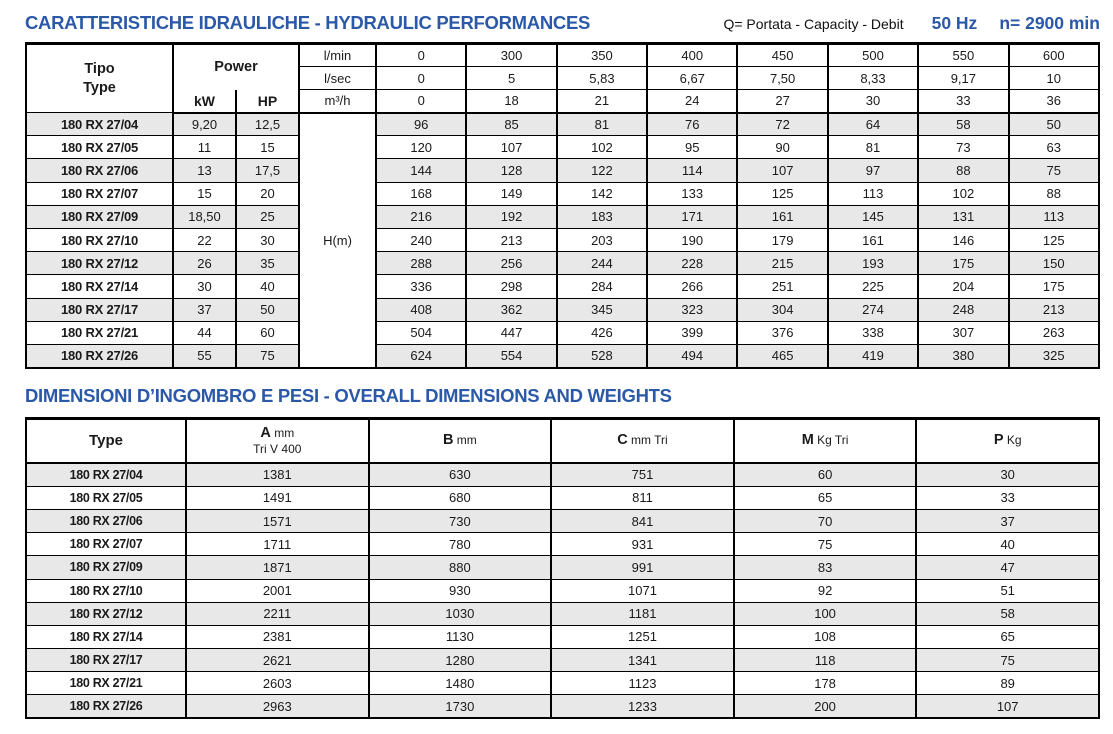 Image resolution: width=1113 pixels, height=734 pixels. What do you see at coordinates (692, 356) in the screenshot?
I see `head-value-cell: 494` at bounding box center [692, 356].